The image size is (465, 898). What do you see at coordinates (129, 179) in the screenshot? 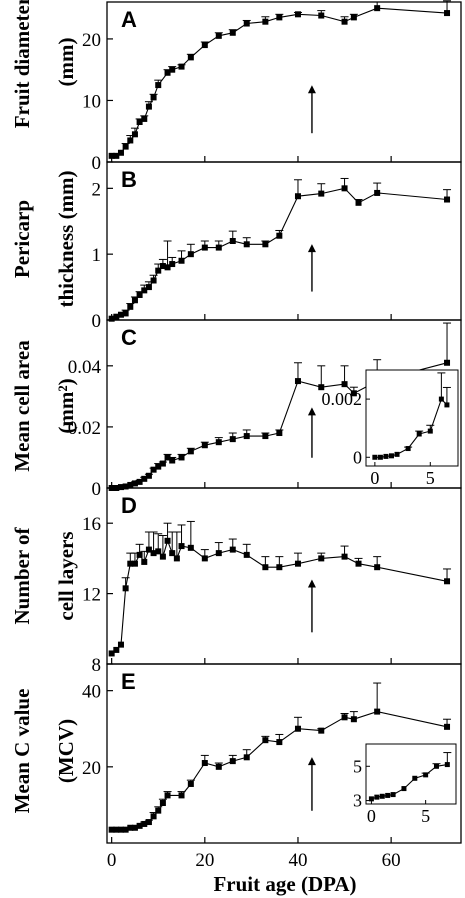
I see `panel-letter: B` at bounding box center [129, 179].